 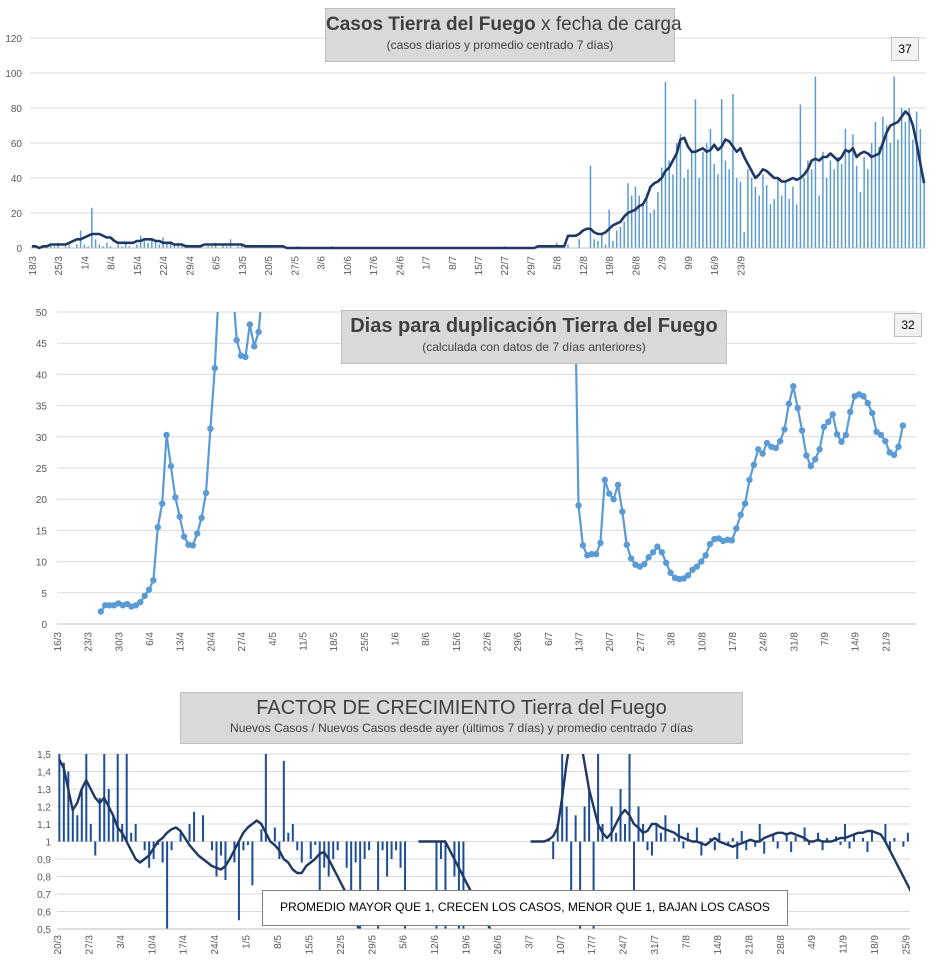 I want to click on x-tick-label: 14/9, so click(x=856, y=642).